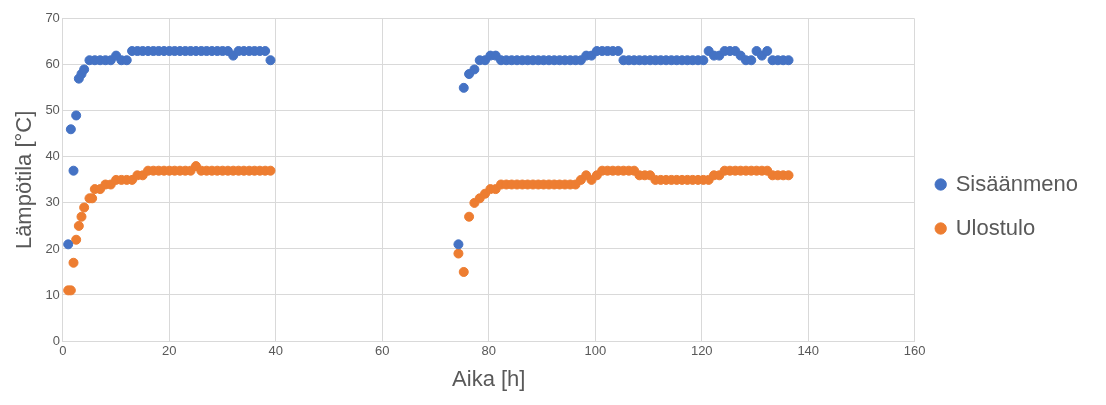  What do you see at coordinates (52, 110) in the screenshot?
I see `y-tick-label: 50` at bounding box center [52, 110].